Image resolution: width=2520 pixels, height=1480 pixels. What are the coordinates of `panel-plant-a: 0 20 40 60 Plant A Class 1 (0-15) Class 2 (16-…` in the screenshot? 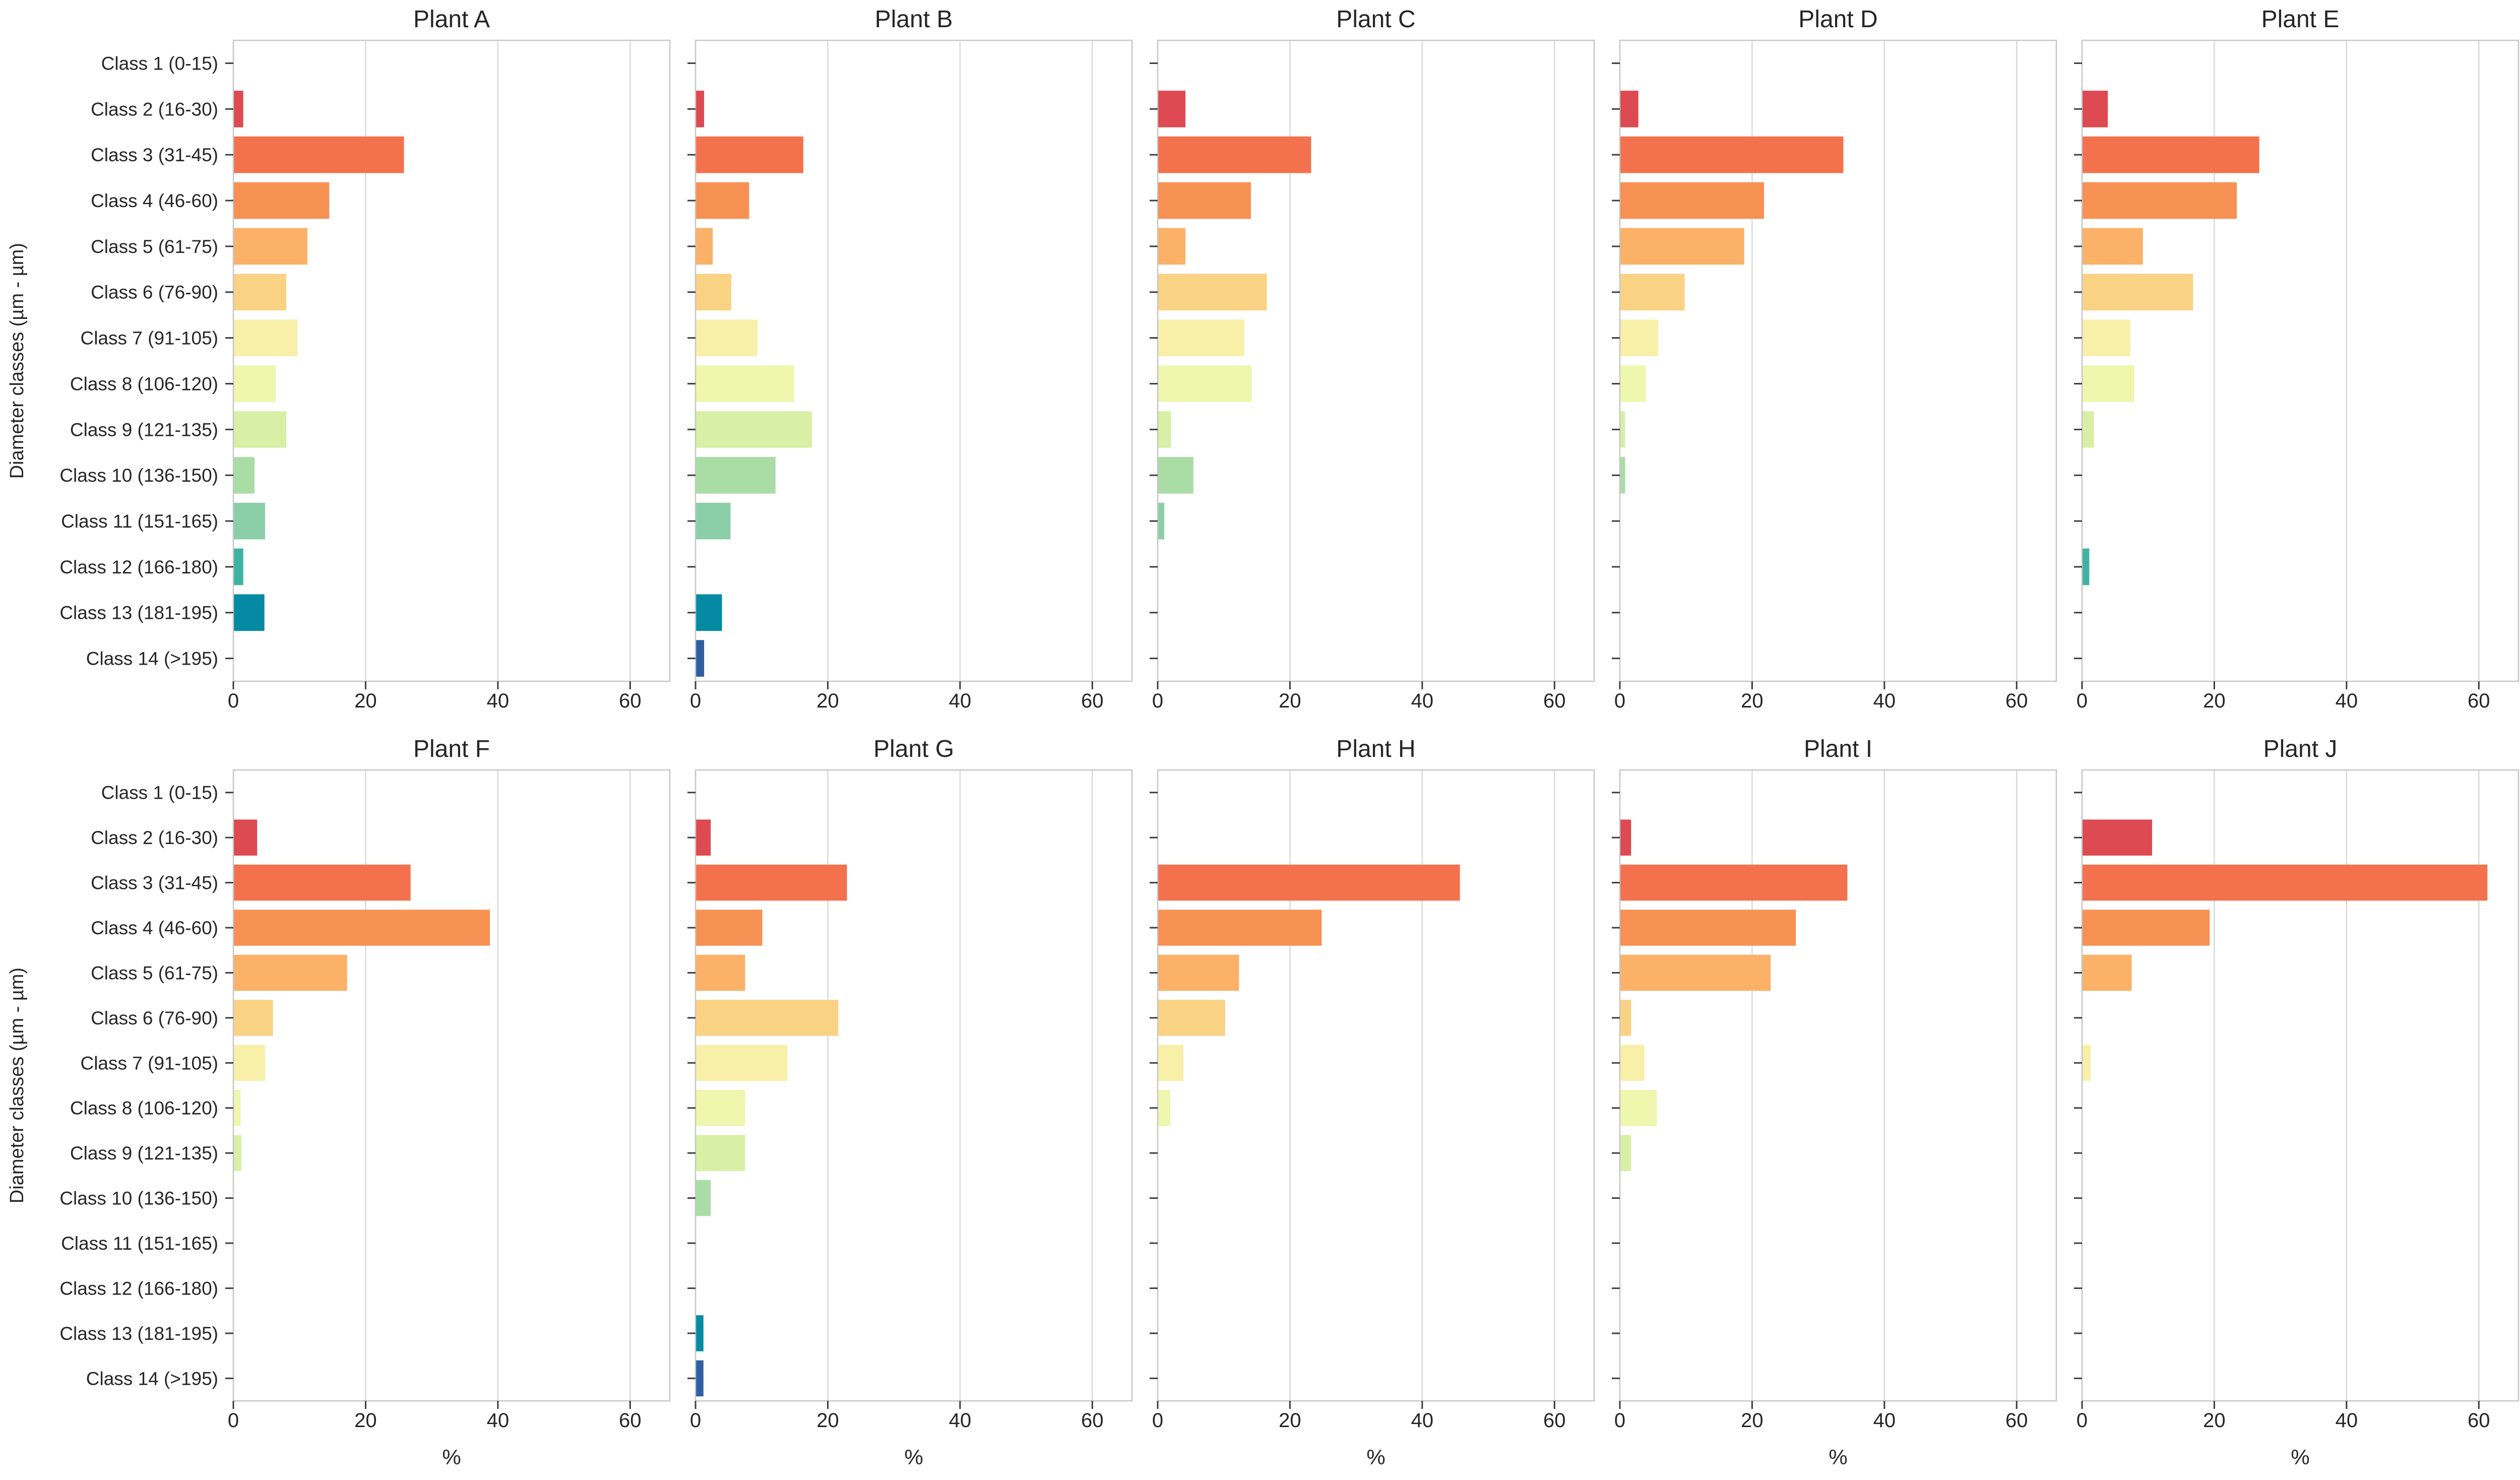 It's located at (339, 359).